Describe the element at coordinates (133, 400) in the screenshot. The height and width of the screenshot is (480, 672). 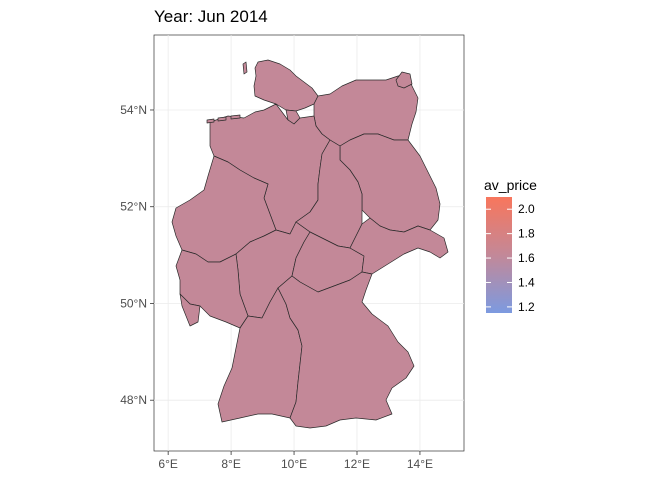
I see `y-tick-label-0: 48°N` at that location.